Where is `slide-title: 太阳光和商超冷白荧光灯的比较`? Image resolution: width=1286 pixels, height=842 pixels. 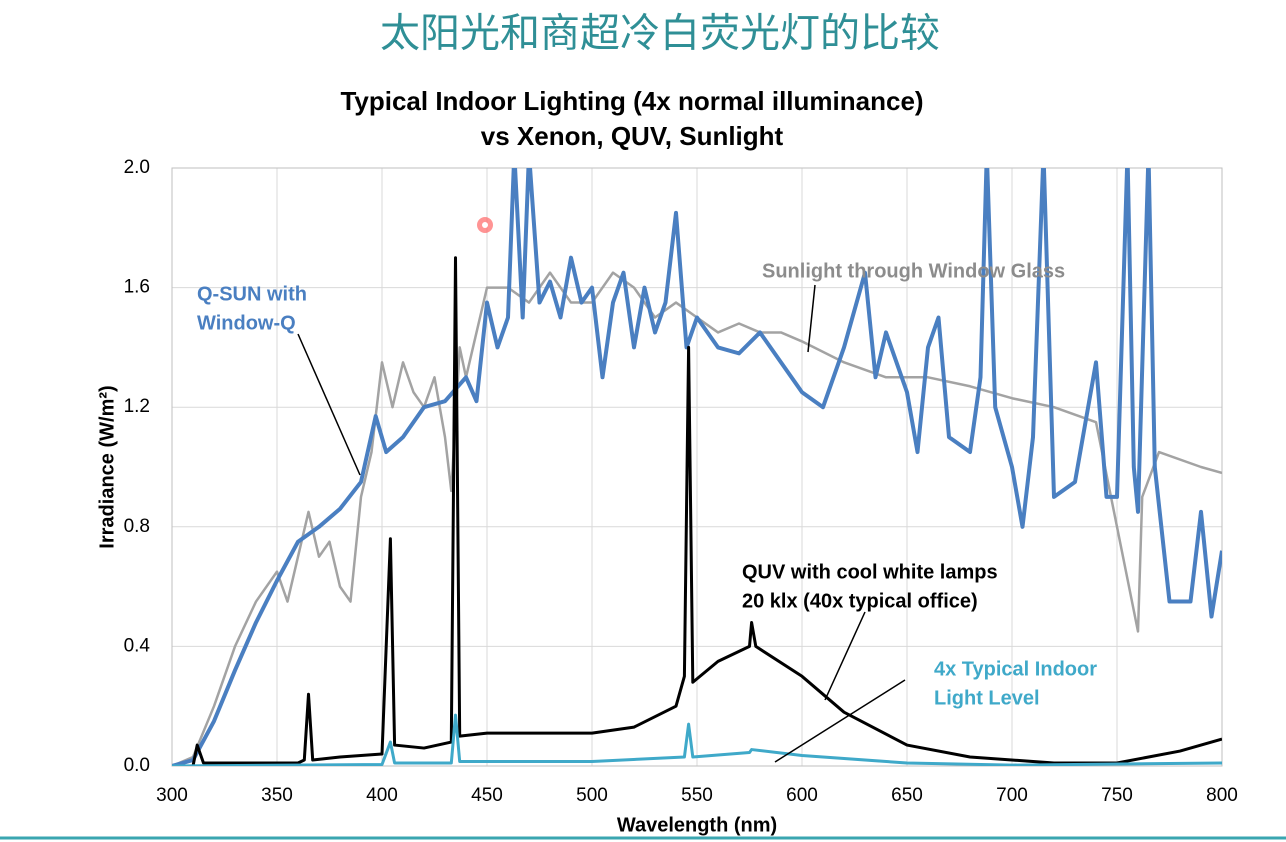 slide-title: 太阳光和商超冷白荧光灯的比较 is located at coordinates (660, 34).